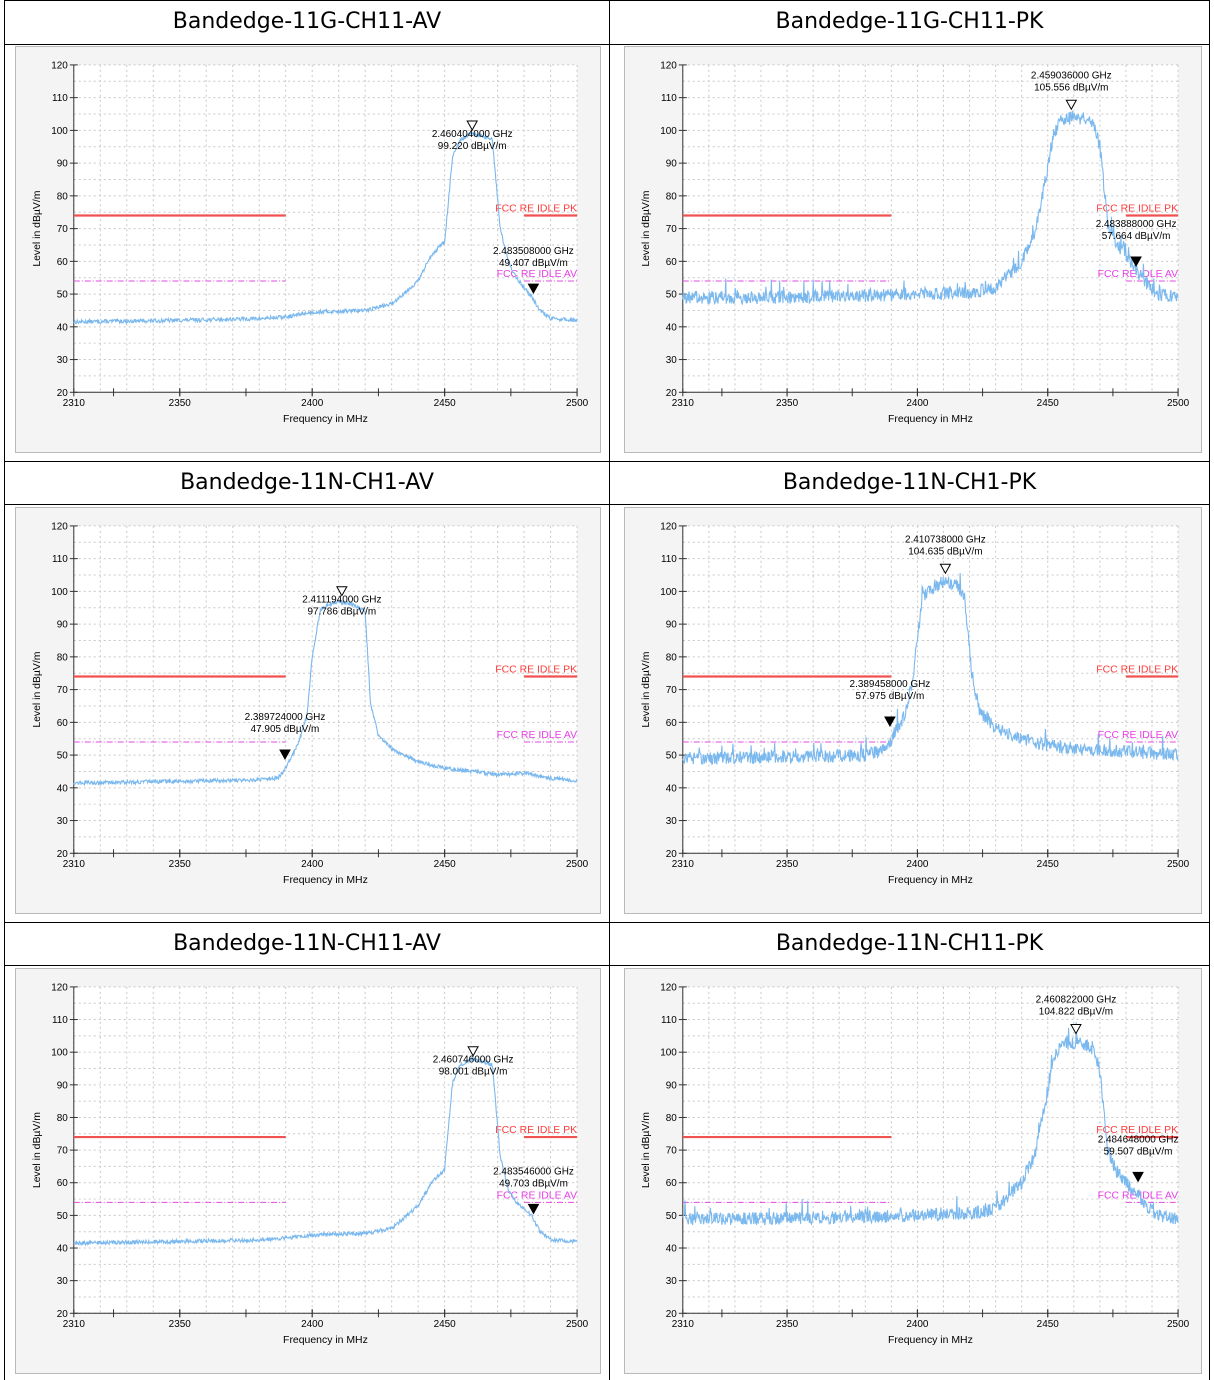 The width and height of the screenshot is (1214, 1380). What do you see at coordinates (787, 403) in the screenshot?
I see `x-tick-label: 2350` at bounding box center [787, 403].